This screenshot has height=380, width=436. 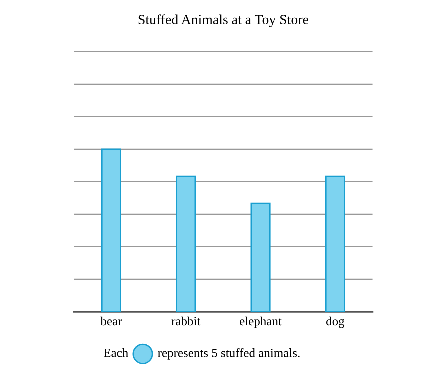 What do you see at coordinates (111, 321) in the screenshot?
I see `x-tick-label: bear` at bounding box center [111, 321].